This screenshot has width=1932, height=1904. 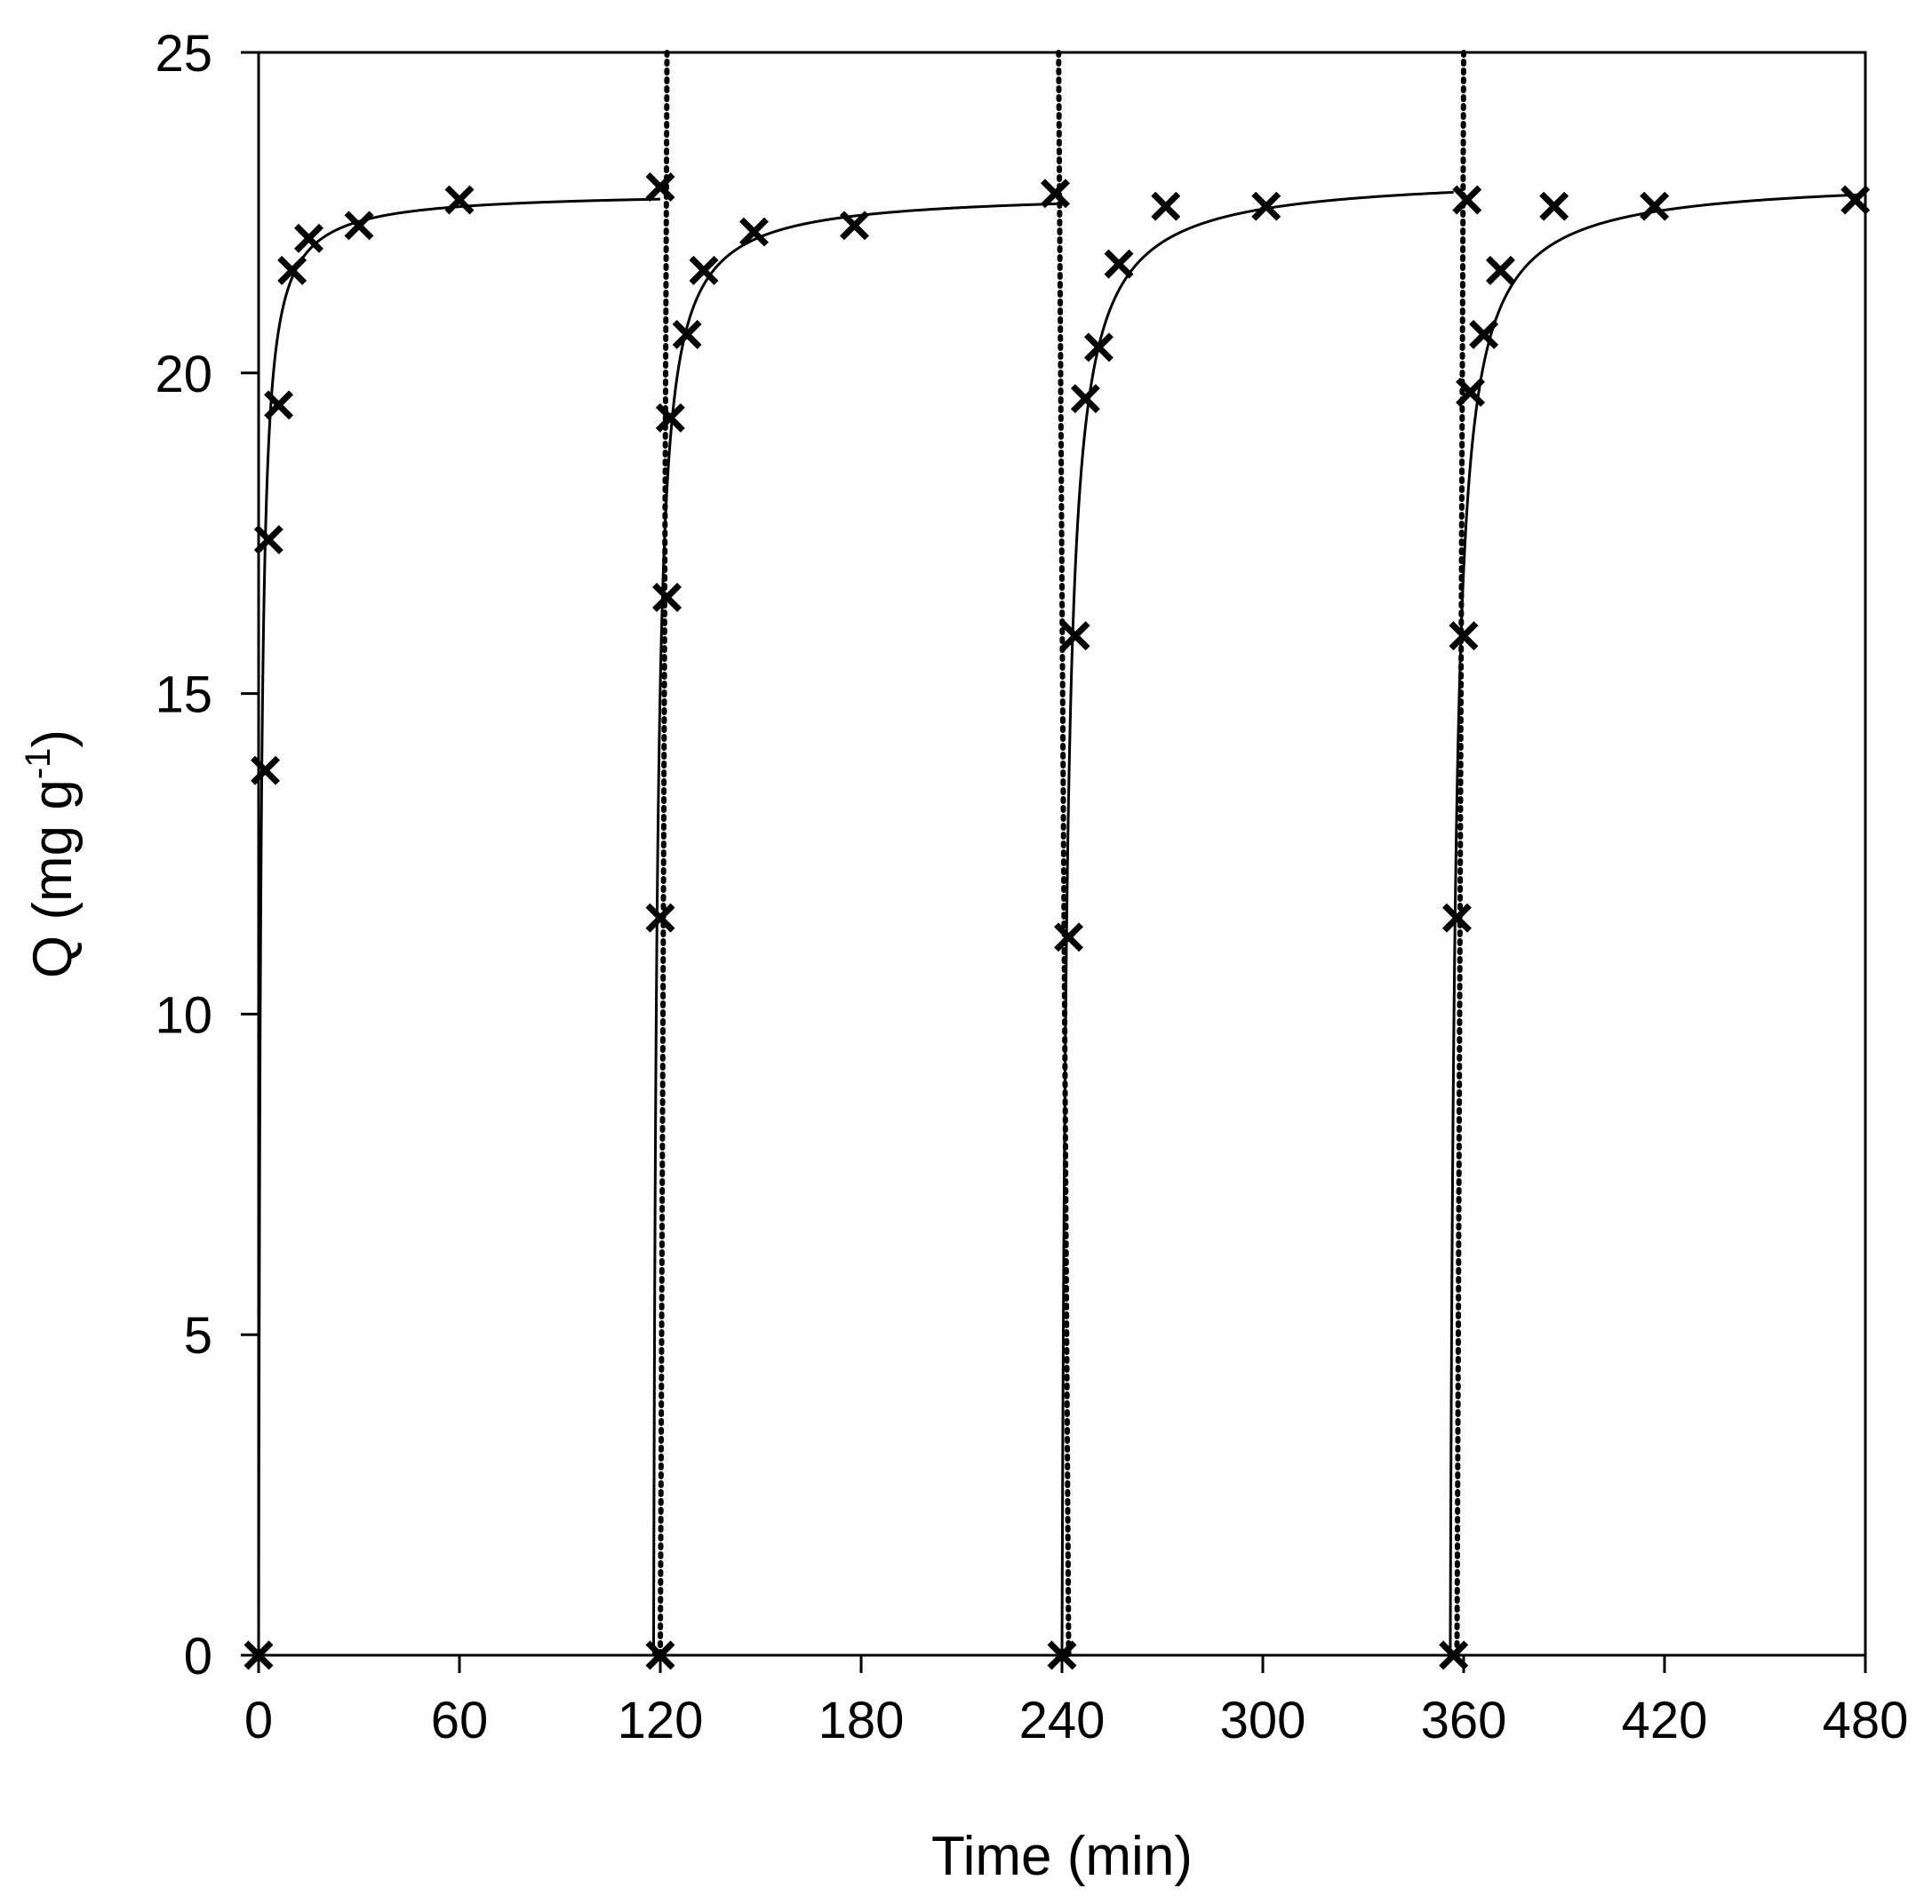 I want to click on x-tick-label-2: 120, so click(x=661, y=1721).